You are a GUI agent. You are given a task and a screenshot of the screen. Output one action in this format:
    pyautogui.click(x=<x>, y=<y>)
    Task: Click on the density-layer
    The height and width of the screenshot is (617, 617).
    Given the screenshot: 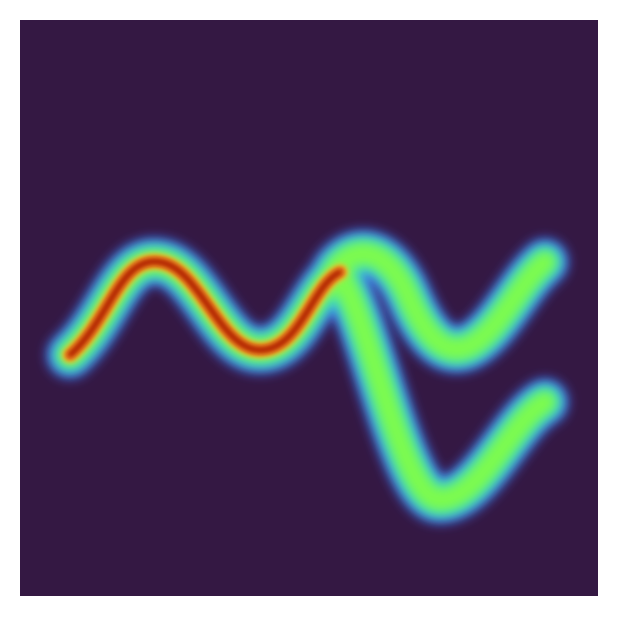 What is the action you would take?
    pyautogui.click(x=205, y=308)
    